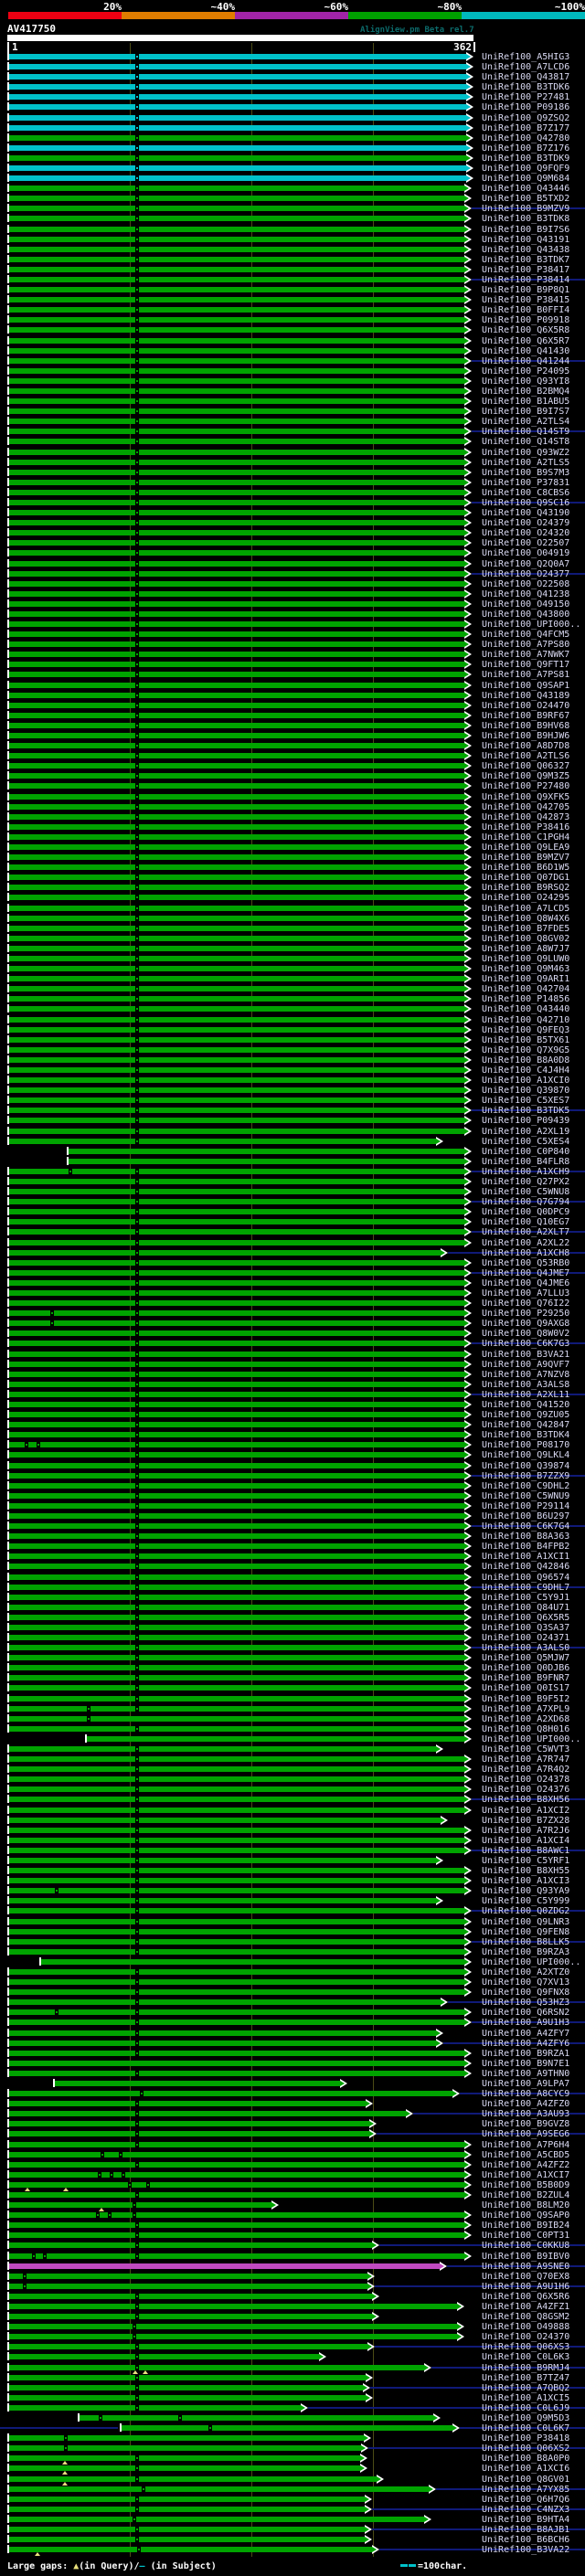  I want to click on hit-label: UniRef100_B3TDK9, so click(526, 158).